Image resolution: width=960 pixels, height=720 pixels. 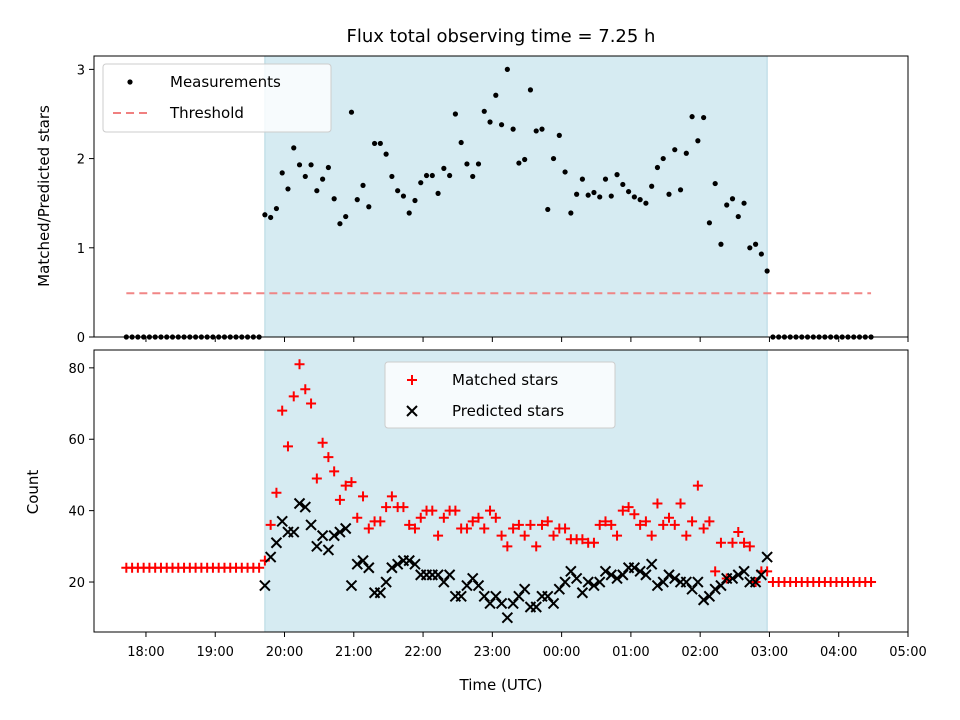 What do you see at coordinates (412, 380) in the screenshot?
I see `legend-marker-plus` at bounding box center [412, 380].